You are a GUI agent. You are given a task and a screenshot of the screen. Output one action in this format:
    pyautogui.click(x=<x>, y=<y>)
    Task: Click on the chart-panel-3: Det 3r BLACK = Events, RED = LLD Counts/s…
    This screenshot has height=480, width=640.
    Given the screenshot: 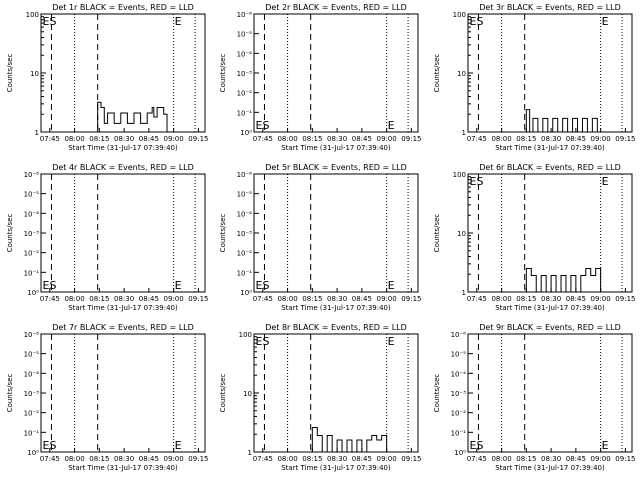 What is the action you would take?
    pyautogui.click(x=534, y=77)
    